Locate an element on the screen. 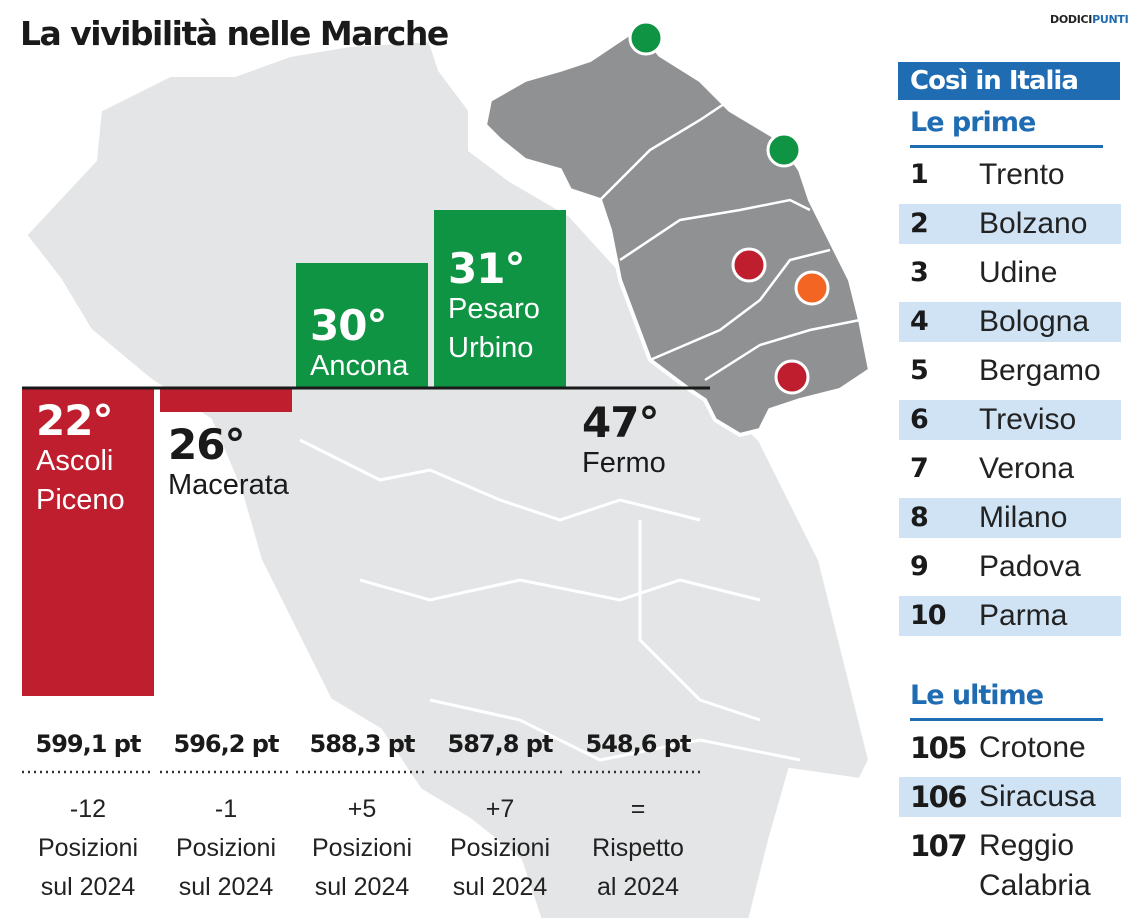 Image resolution: width=1143 pixels, height=920 pixels. top-heading-underline is located at coordinates (1006, 146).